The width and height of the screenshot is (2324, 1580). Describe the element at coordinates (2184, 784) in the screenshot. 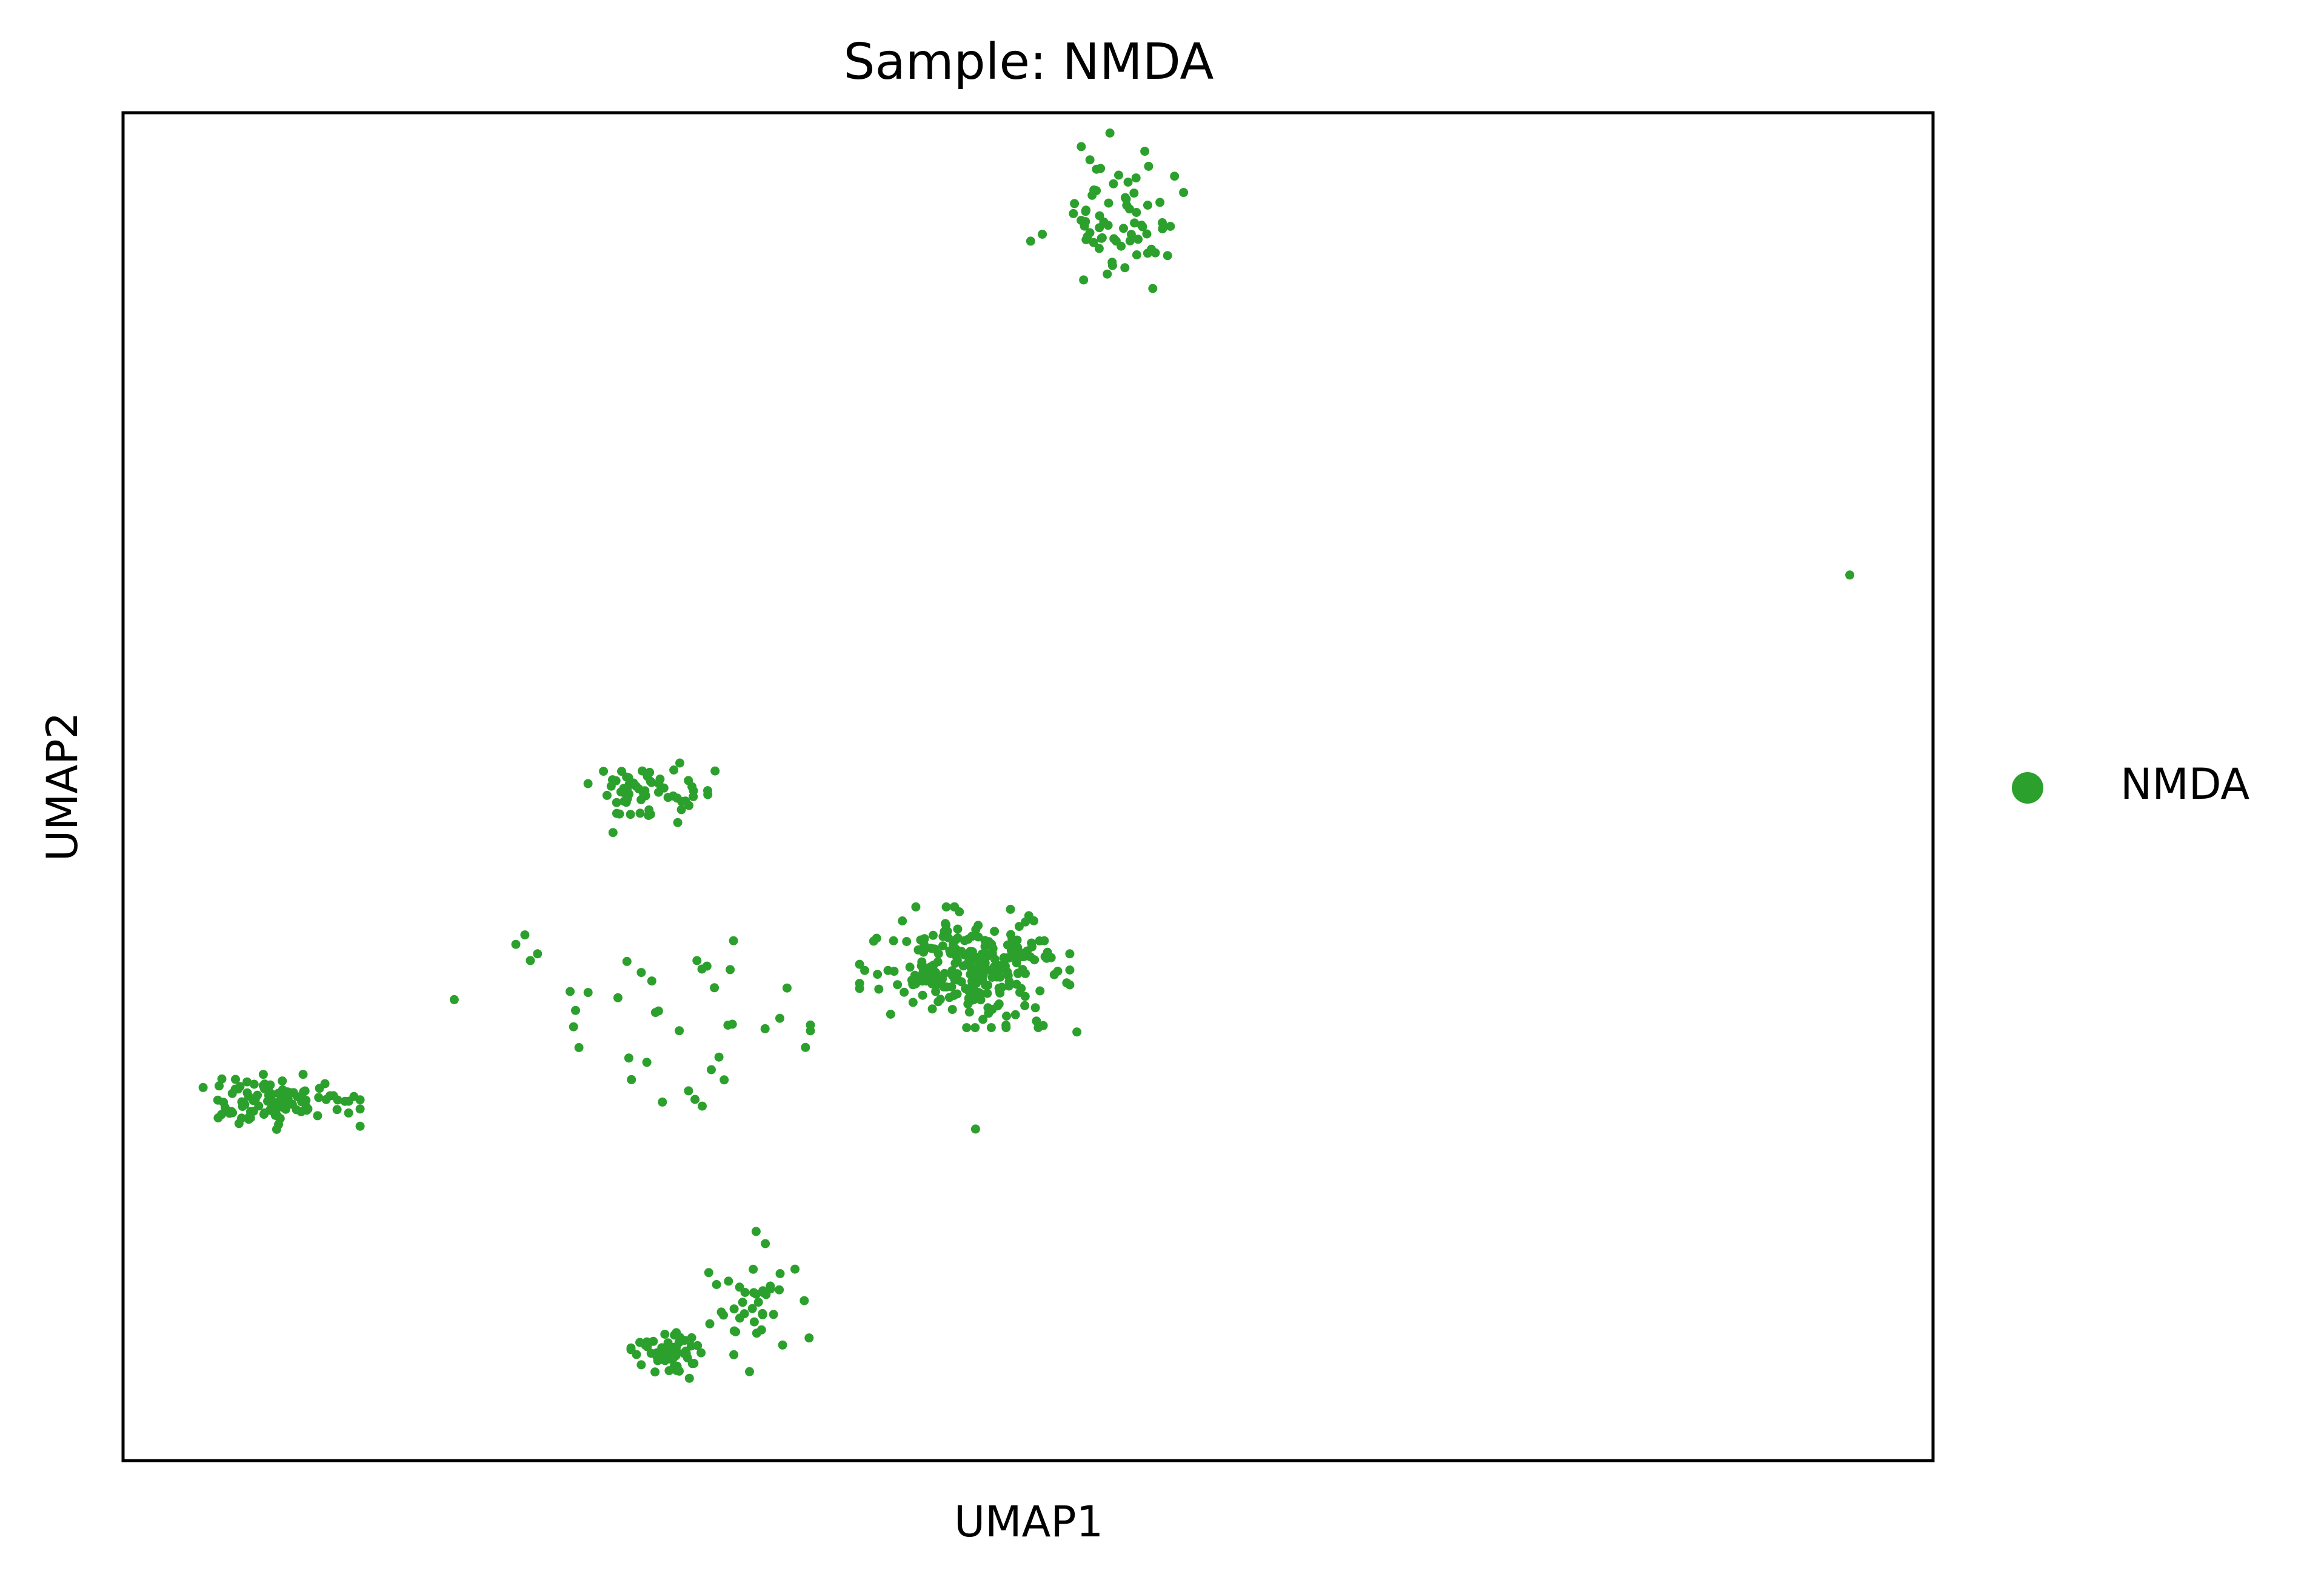

I see `legend-label-nmda: NMDA` at that location.